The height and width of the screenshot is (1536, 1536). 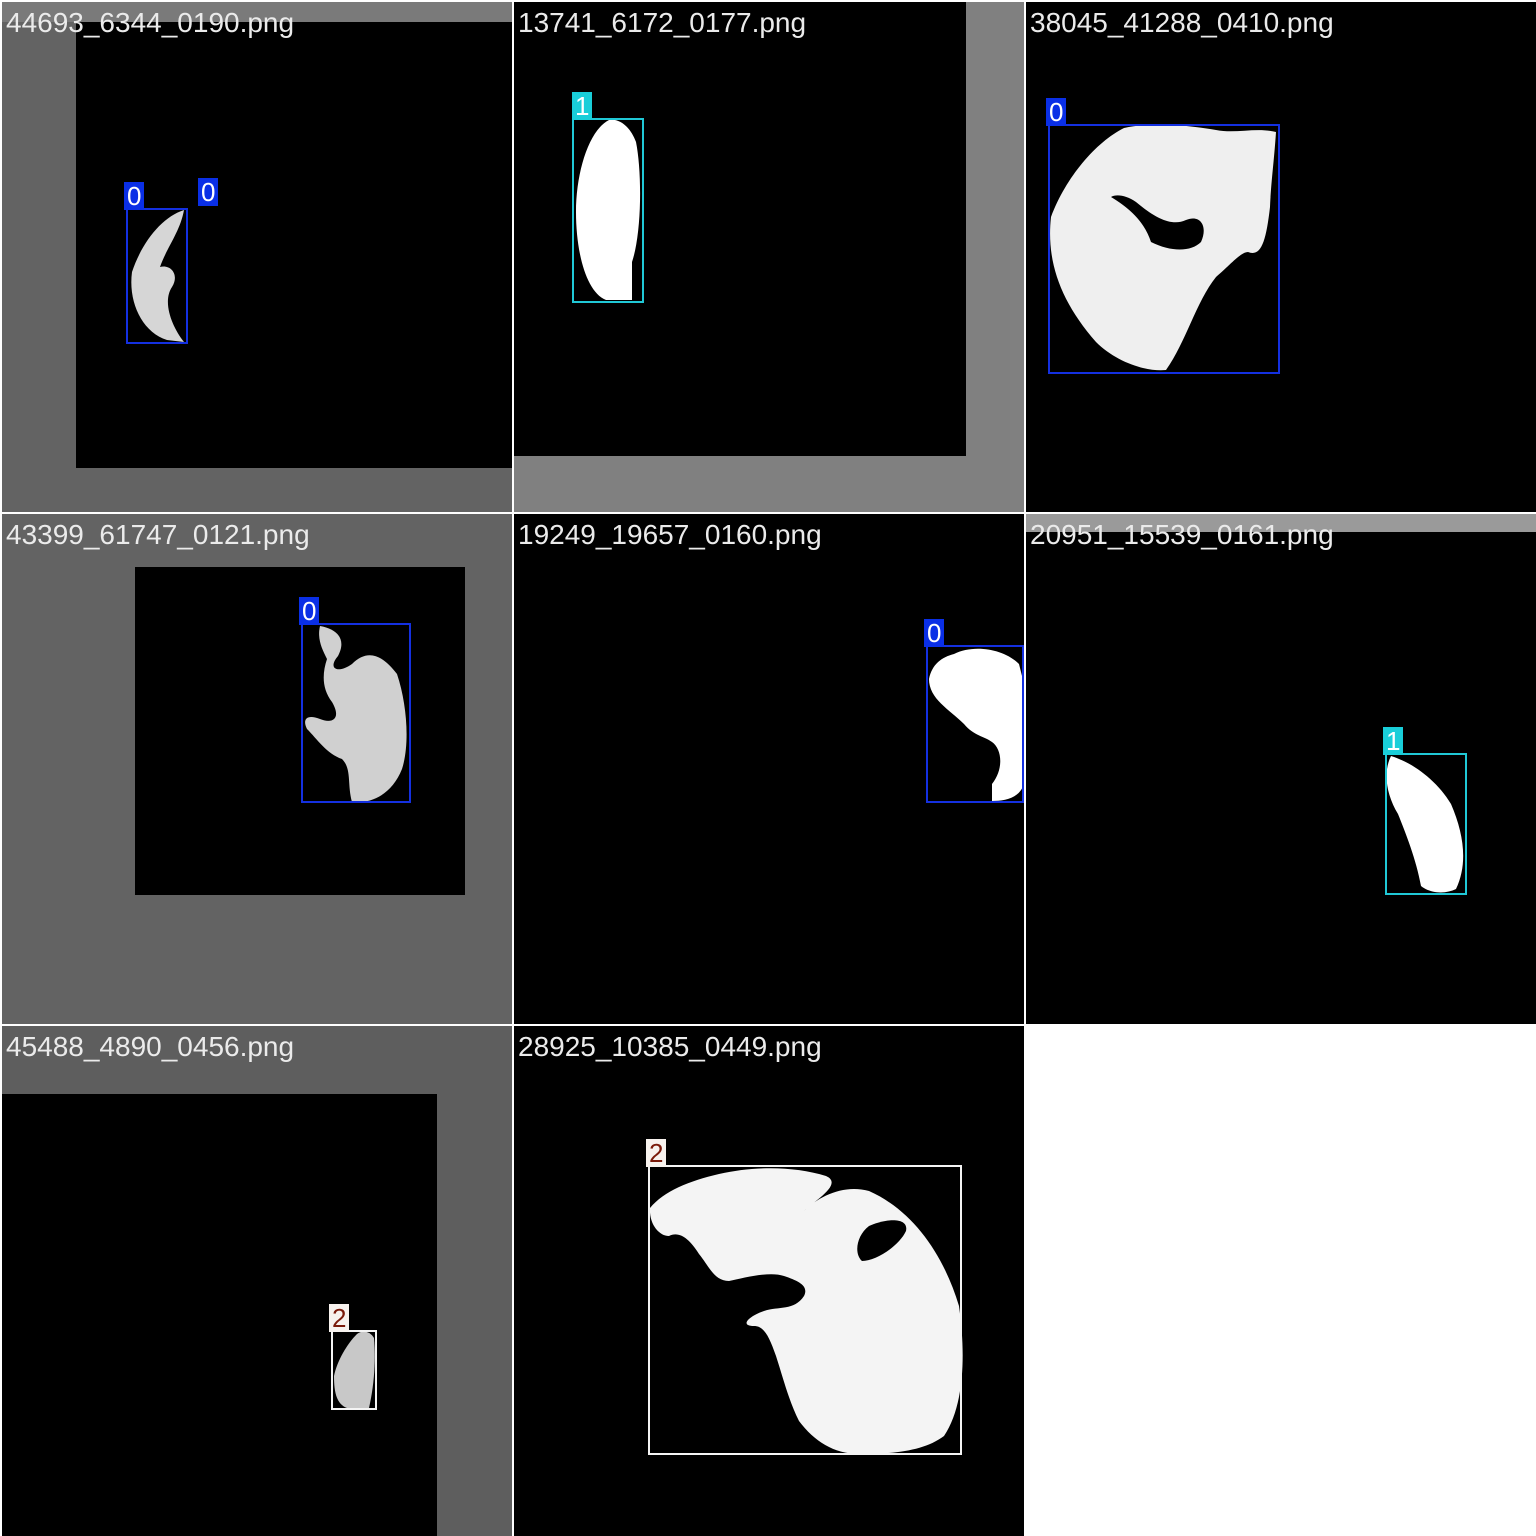 I want to click on image-filename: 44693_6344_0190.png, so click(x=150, y=22).